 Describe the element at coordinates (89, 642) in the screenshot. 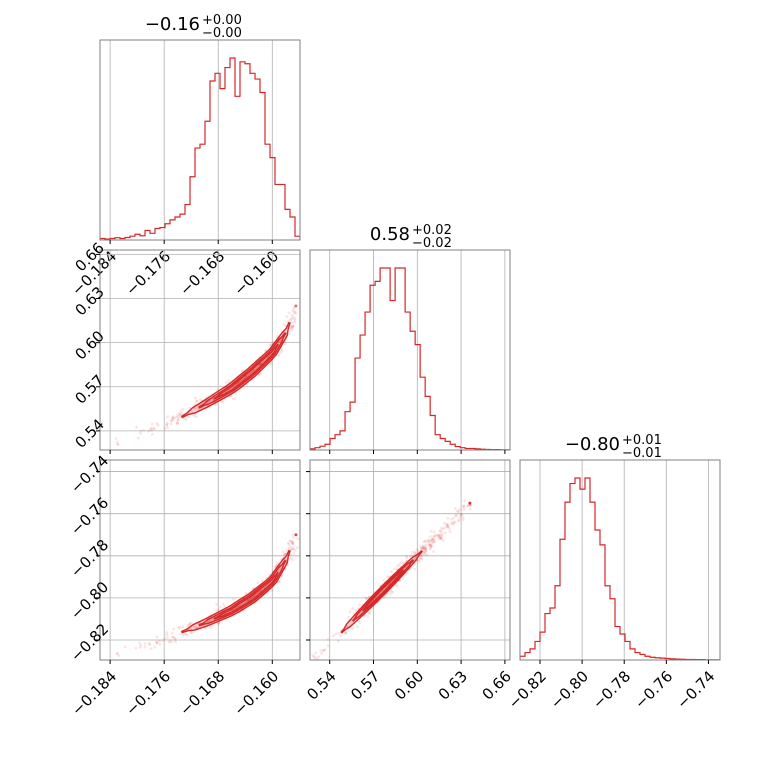

I see `y-tick-label: −0.82` at that location.